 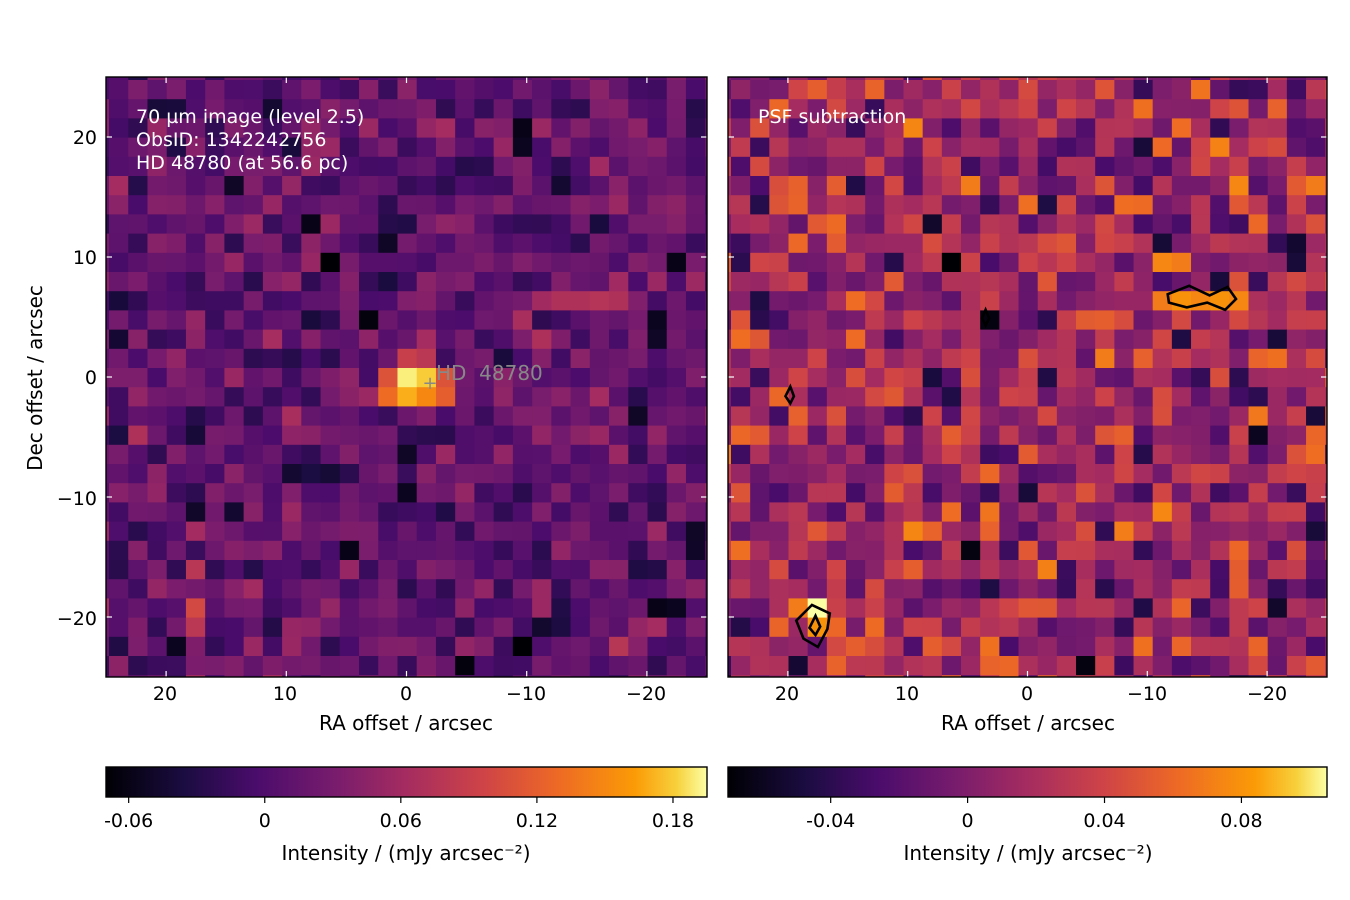 What do you see at coordinates (789, 394) in the screenshot?
I see `right-contour-line` at bounding box center [789, 394].